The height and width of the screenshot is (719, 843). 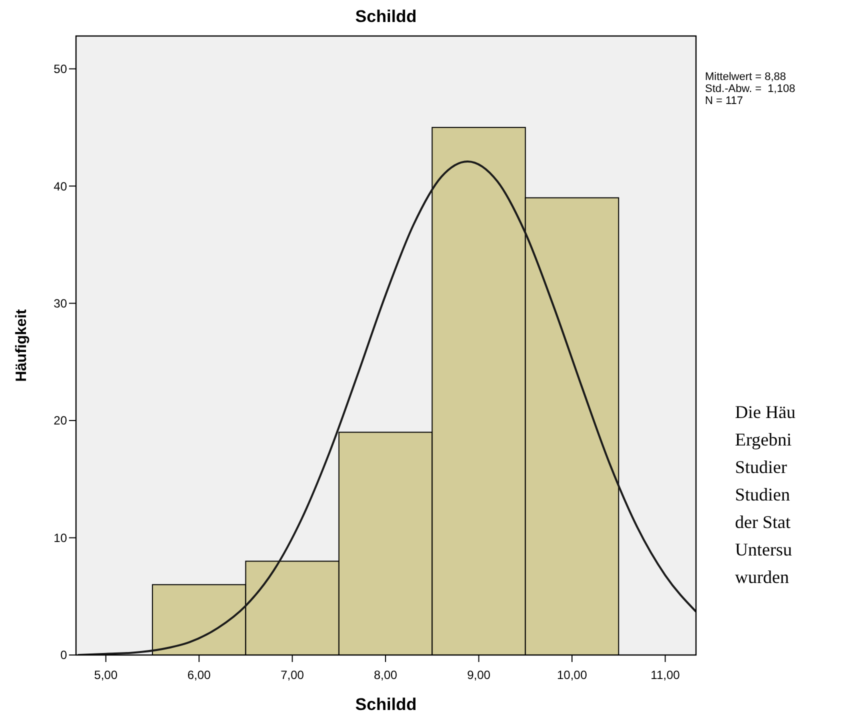 I want to click on text: Studien, so click(x=762, y=494).